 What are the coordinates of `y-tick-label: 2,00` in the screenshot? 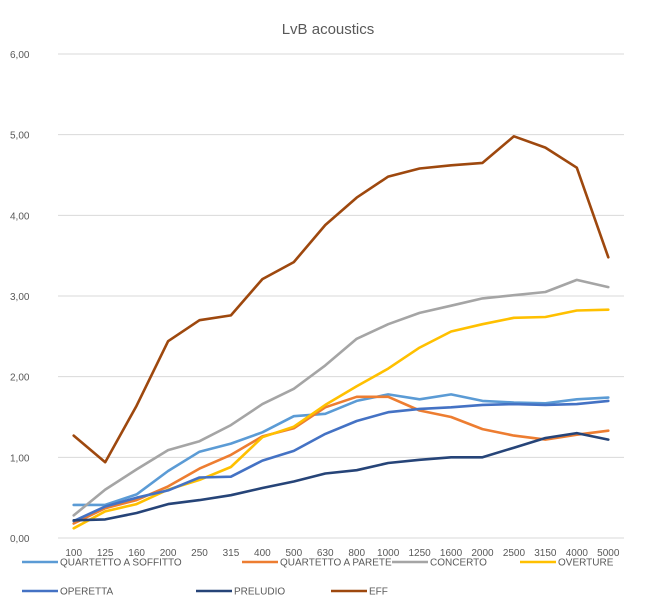 It's located at (20, 378).